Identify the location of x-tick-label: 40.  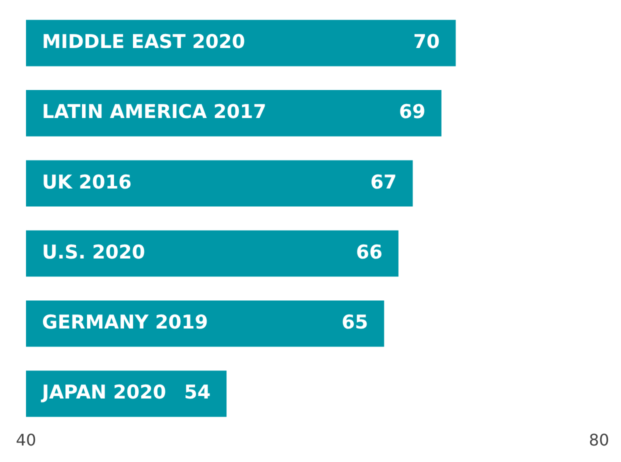
(26, 440).